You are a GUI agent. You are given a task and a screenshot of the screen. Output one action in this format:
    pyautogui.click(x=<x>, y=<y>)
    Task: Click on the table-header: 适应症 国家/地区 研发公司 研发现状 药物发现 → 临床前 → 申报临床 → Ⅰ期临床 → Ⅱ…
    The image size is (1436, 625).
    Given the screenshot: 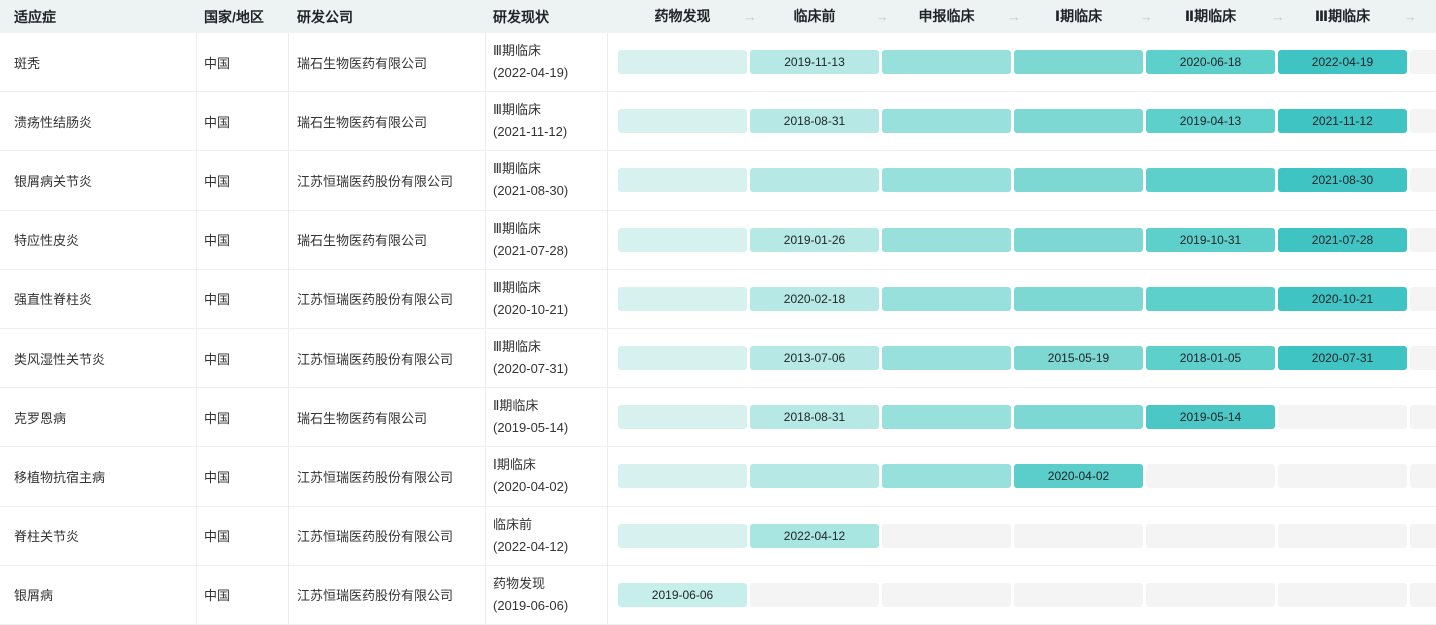 What is the action you would take?
    pyautogui.click(x=718, y=16)
    